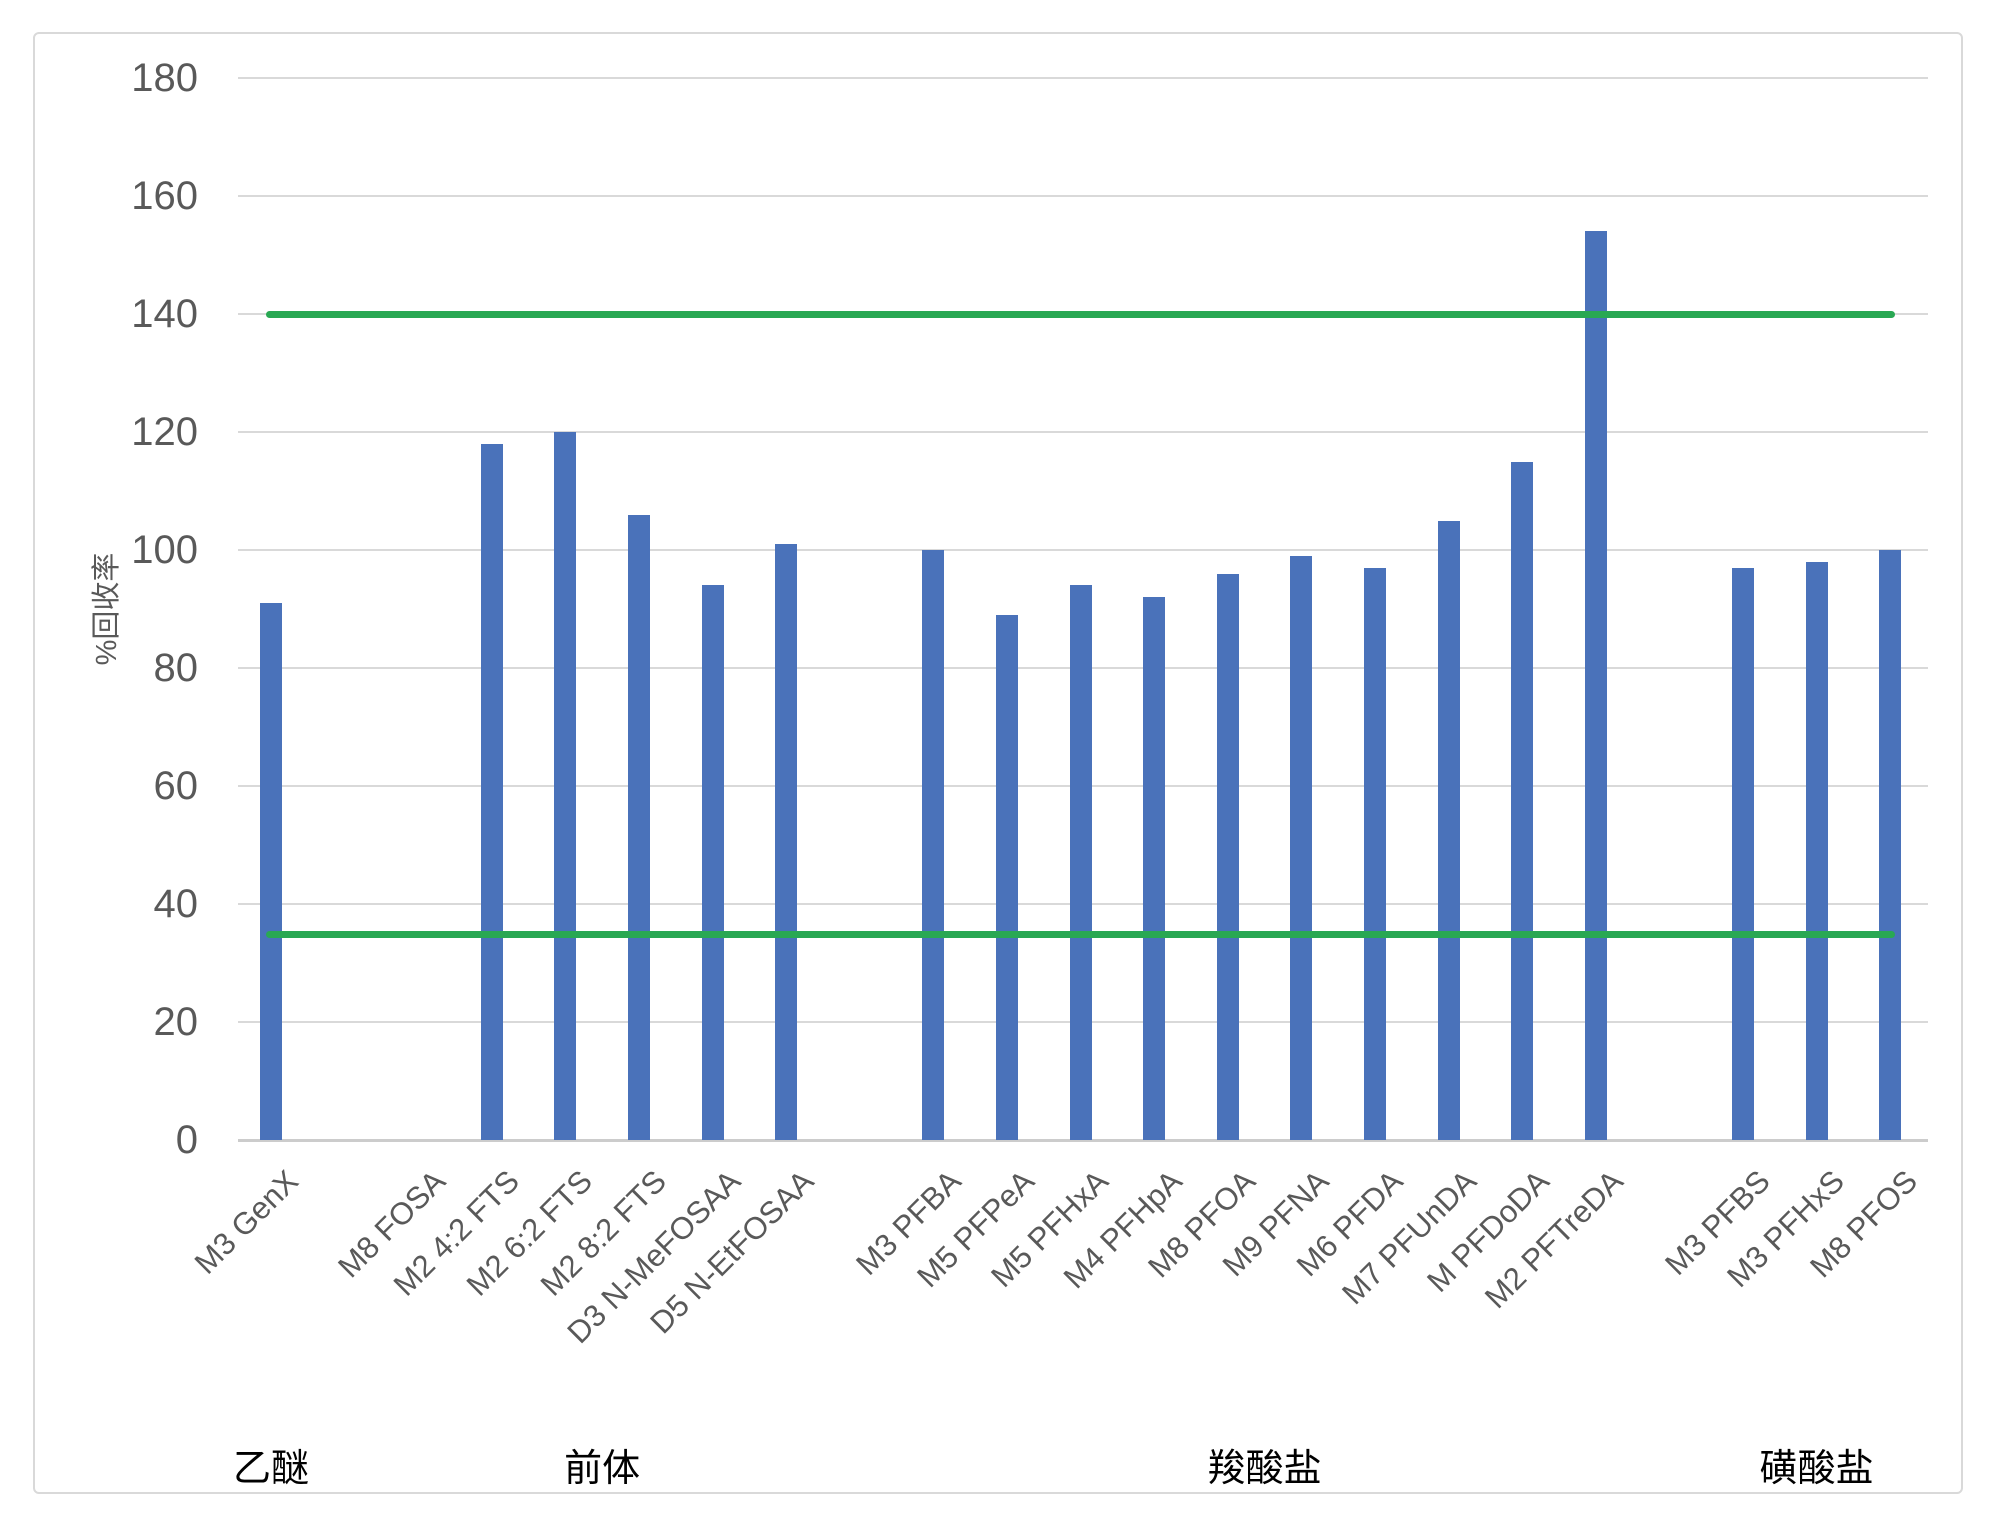 The width and height of the screenshot is (2000, 1525). I want to click on bar-d5-n-etfosaa, so click(786, 842).